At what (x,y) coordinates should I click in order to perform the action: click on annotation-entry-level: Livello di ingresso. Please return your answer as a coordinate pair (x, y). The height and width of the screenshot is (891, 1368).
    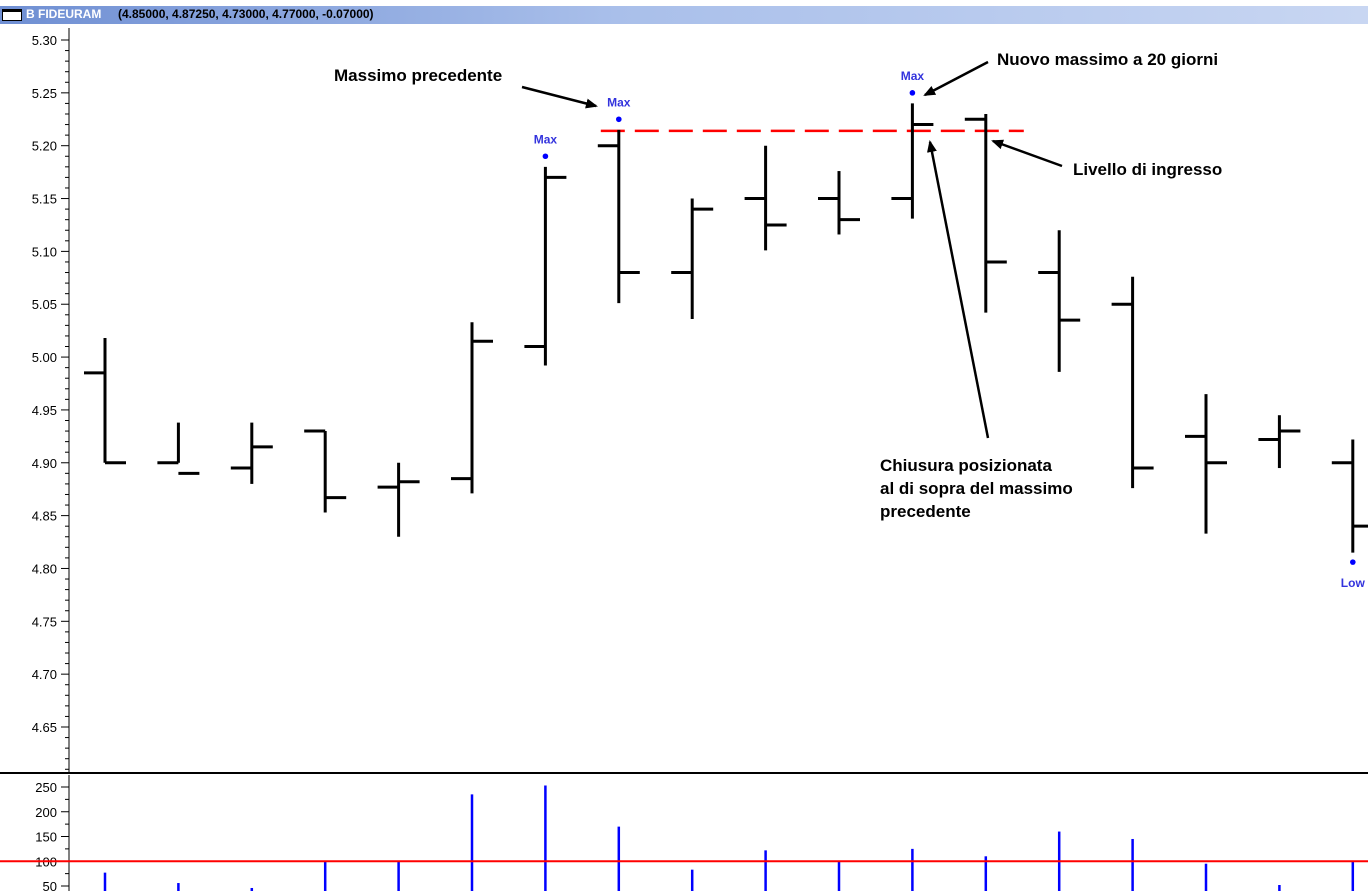
    Looking at the image, I should click on (1147, 169).